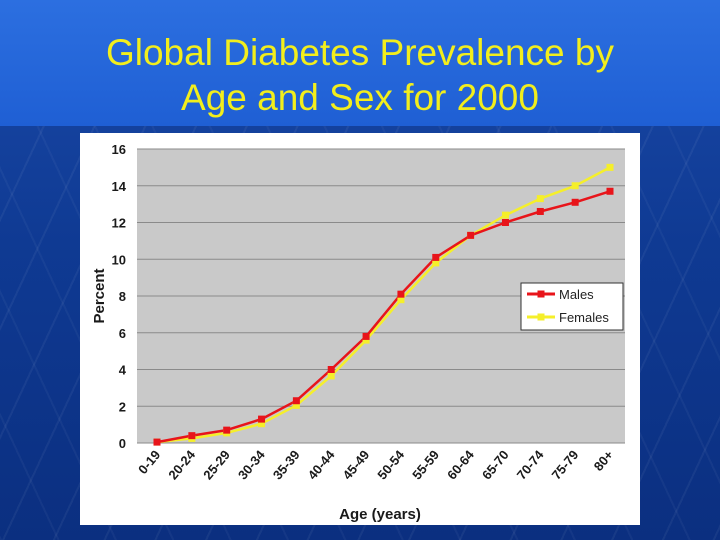 This screenshot has height=540, width=720. Describe the element at coordinates (286, 464) in the screenshot. I see `x-tick-label: 35-39` at that location.